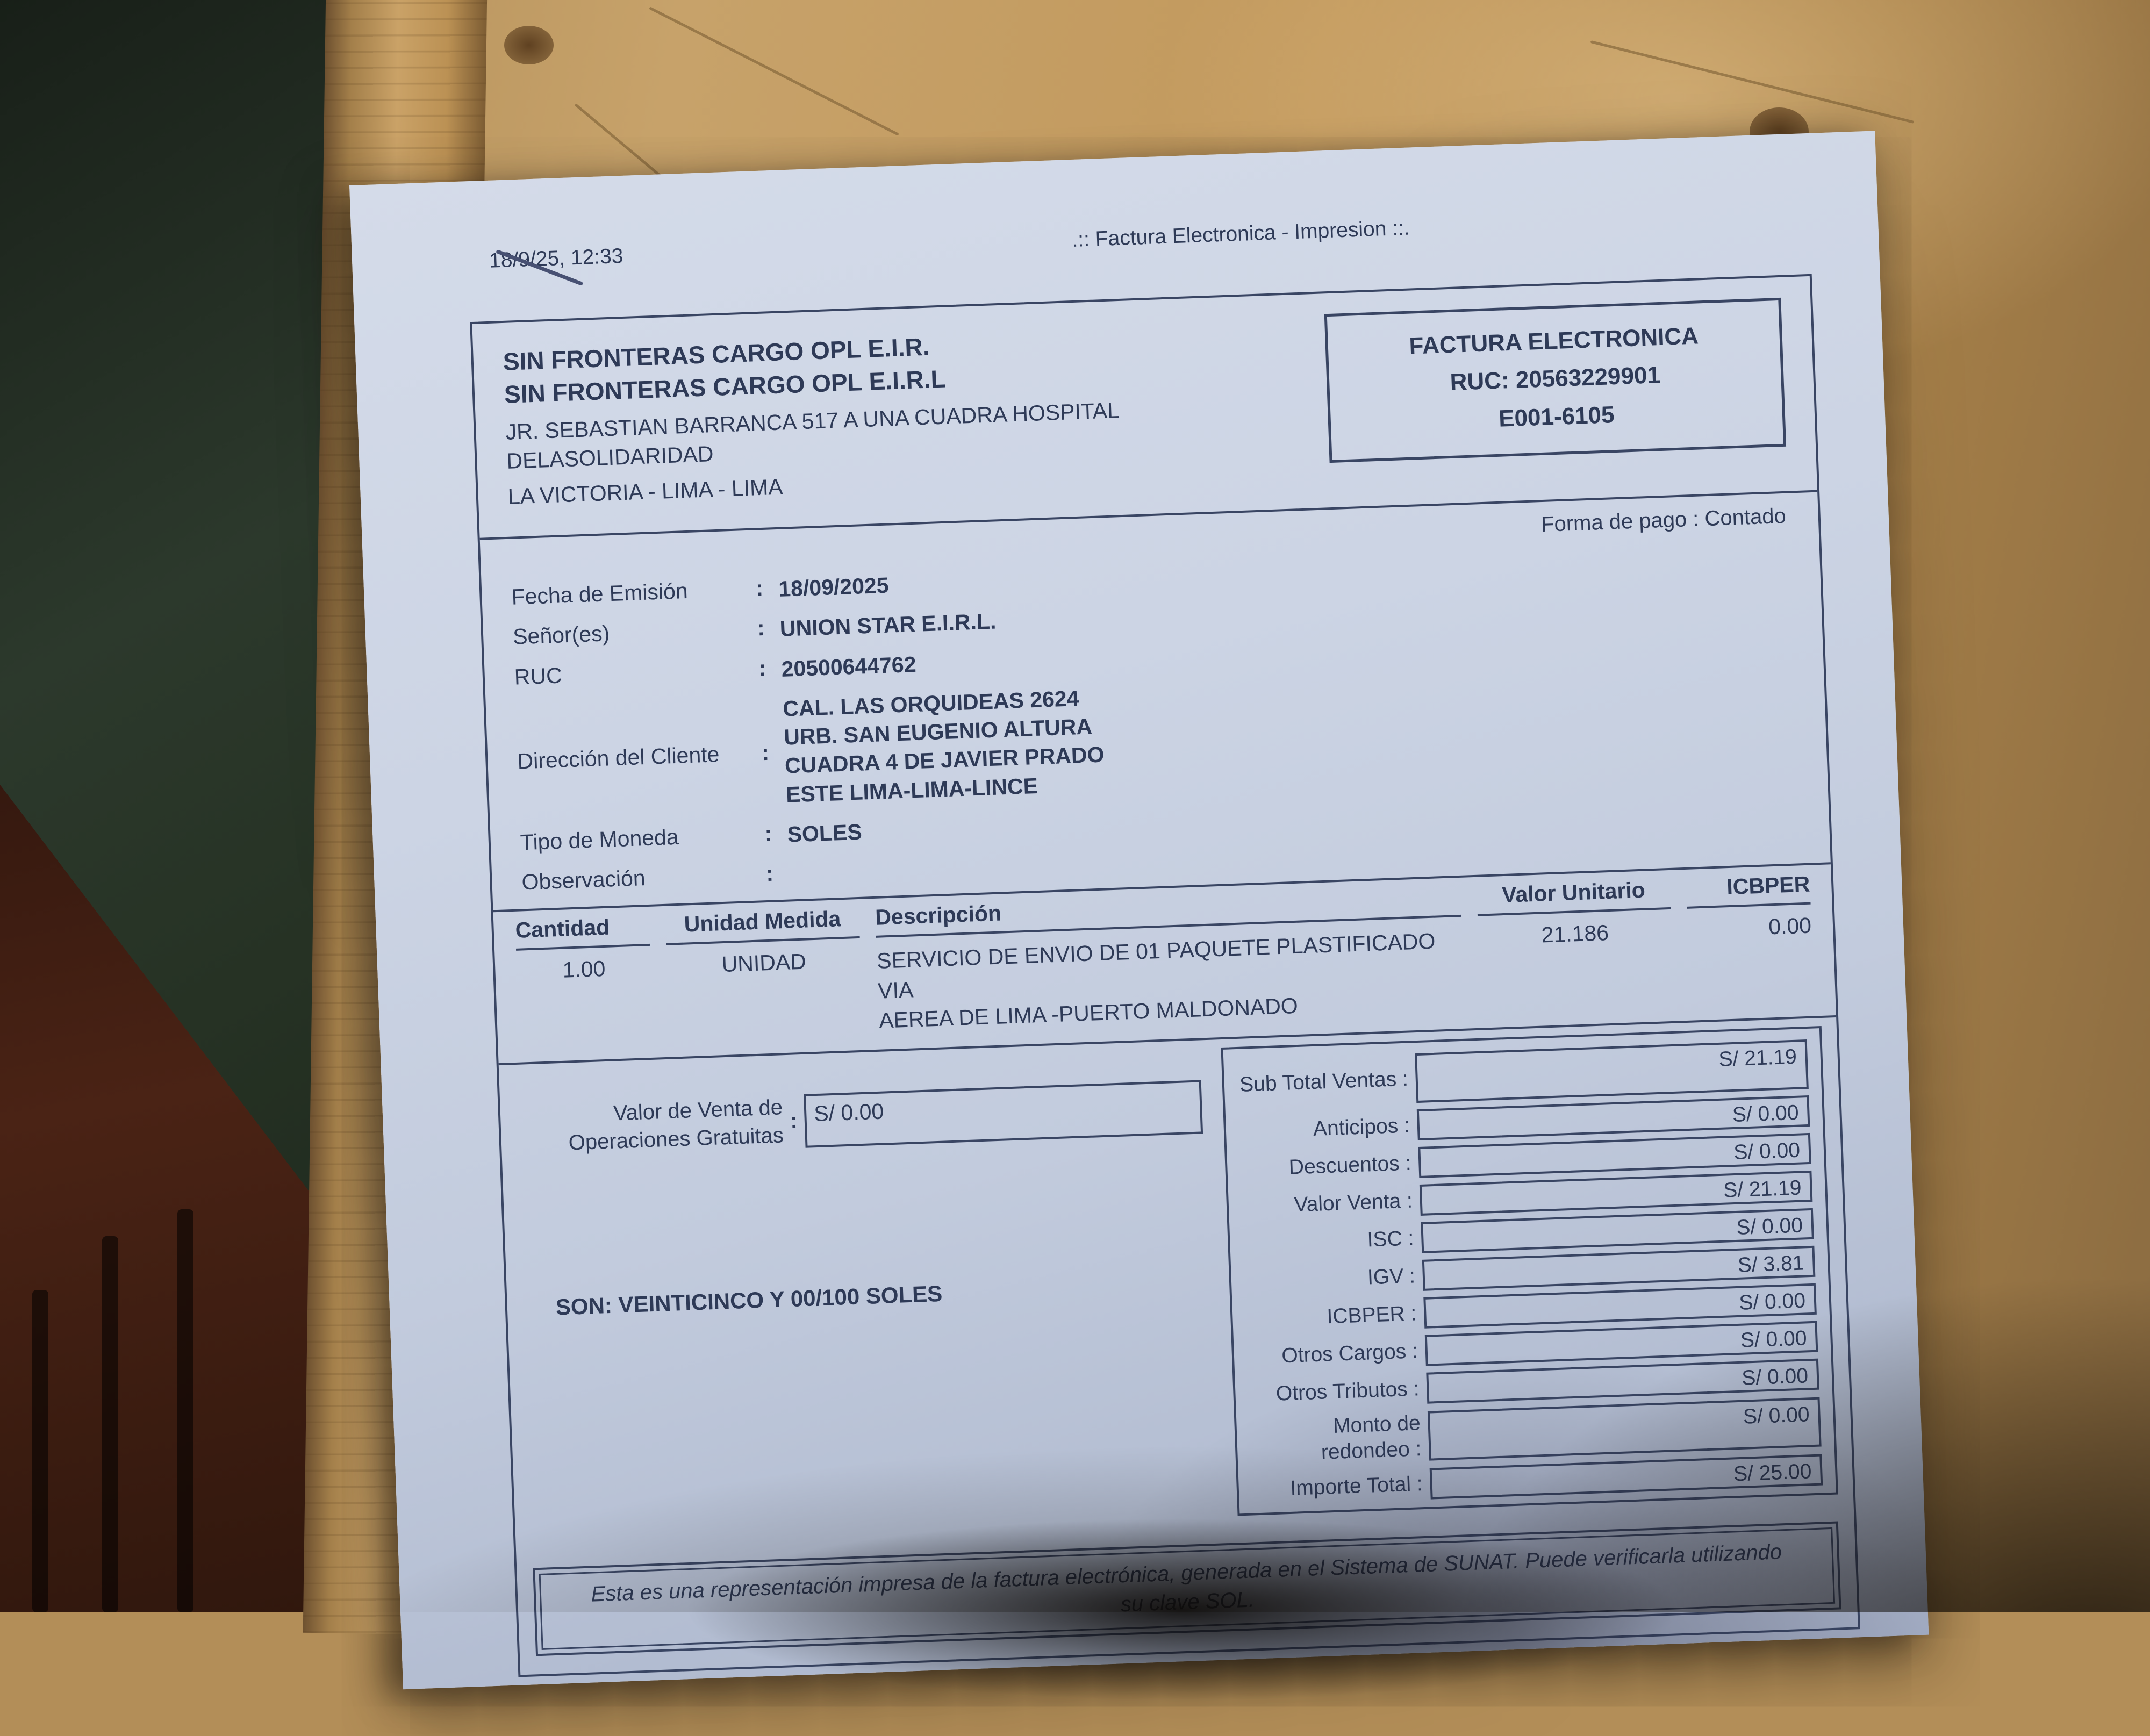 Image resolution: width=2150 pixels, height=1736 pixels. Describe the element at coordinates (1003, 1113) in the screenshot. I see `free-operations-value-box: S/ 0.00` at that location.